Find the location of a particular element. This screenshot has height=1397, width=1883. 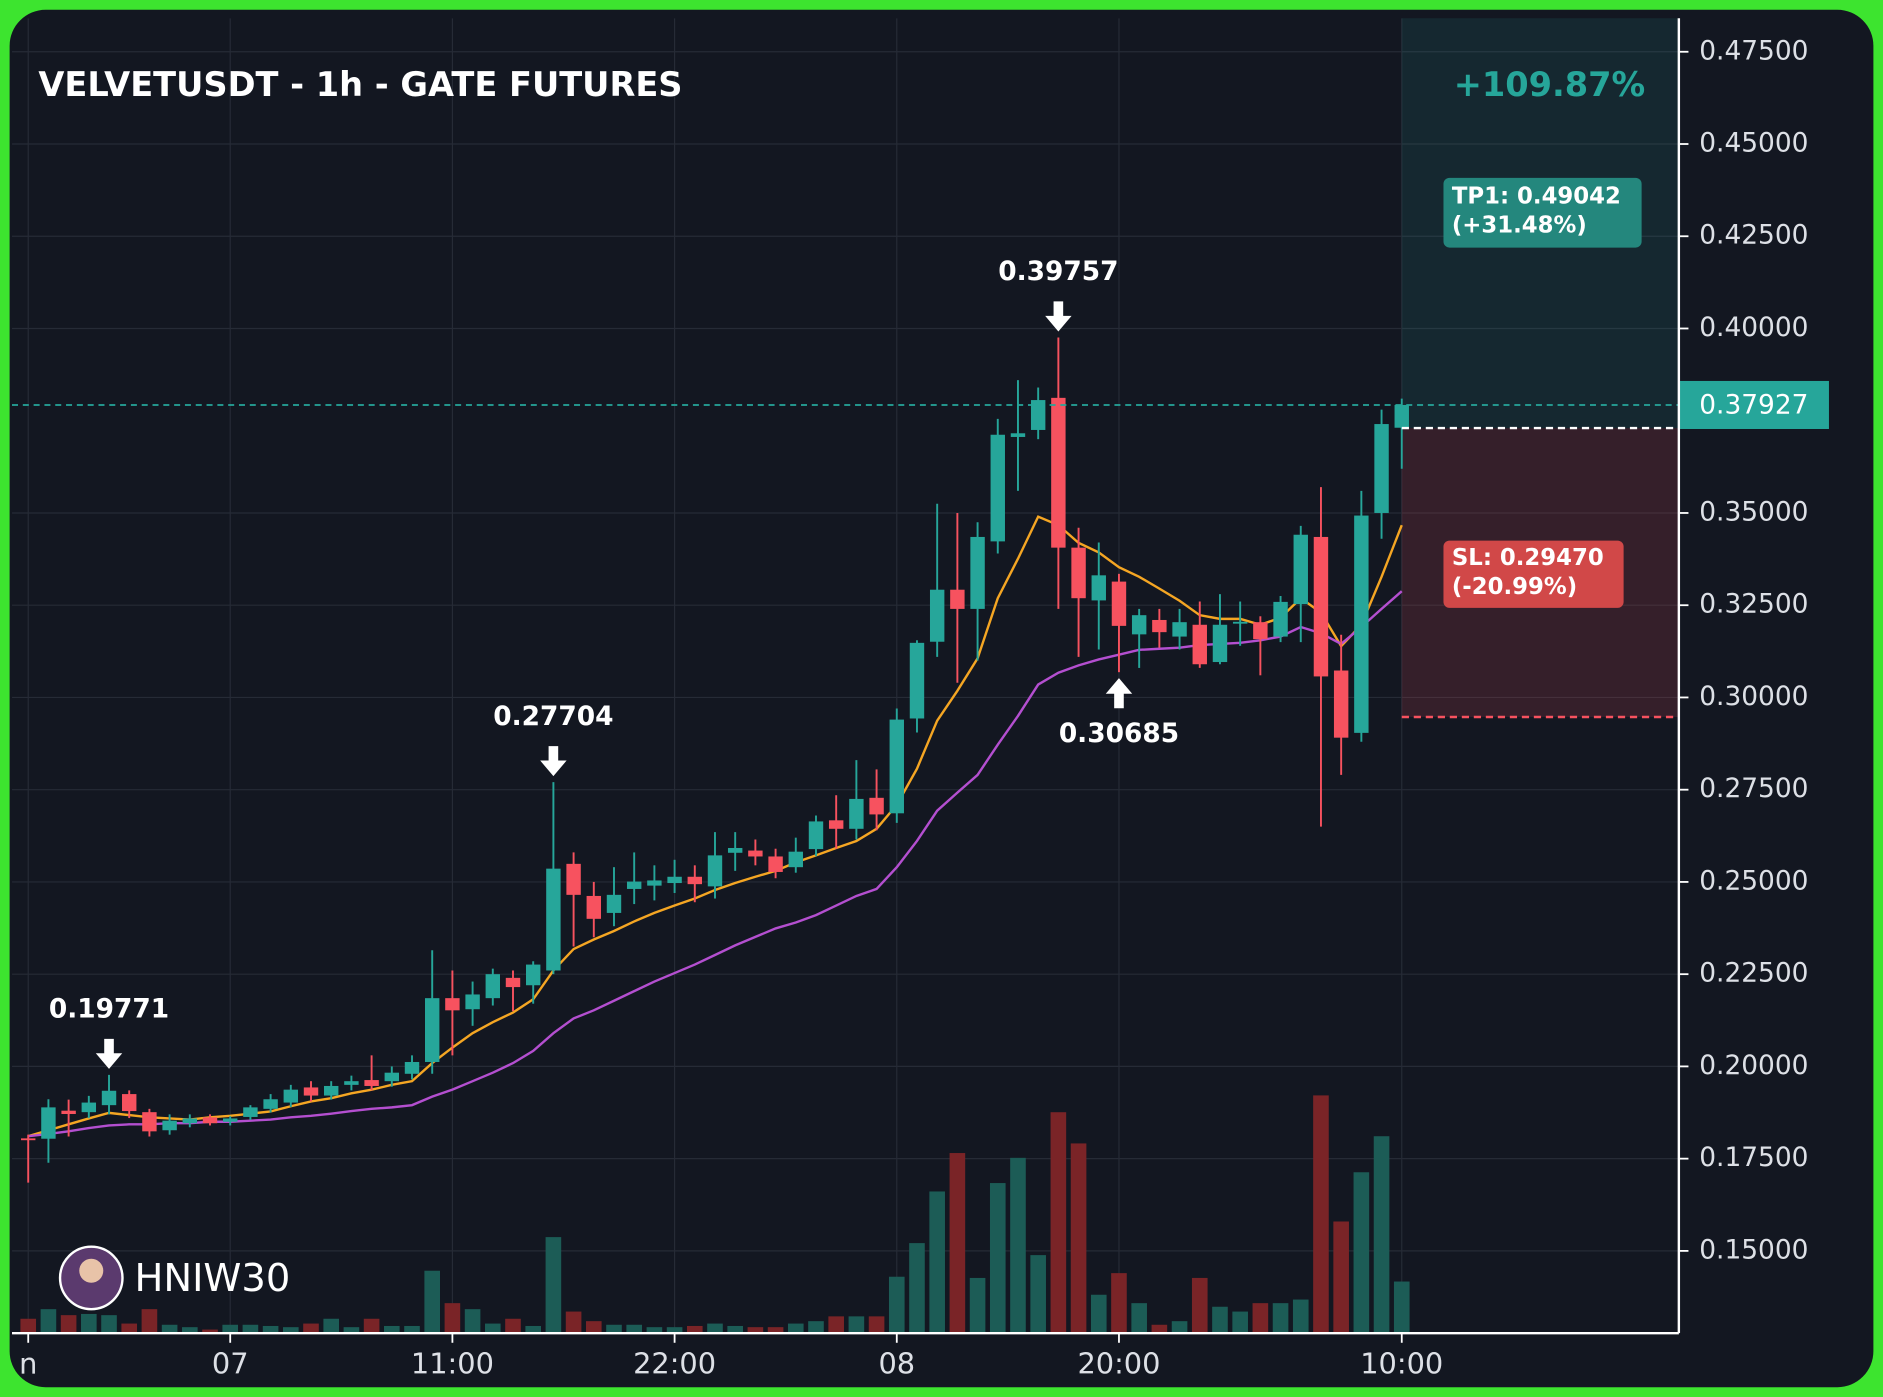

y-tick-label: 0.17500 is located at coordinates (1753, 1157).